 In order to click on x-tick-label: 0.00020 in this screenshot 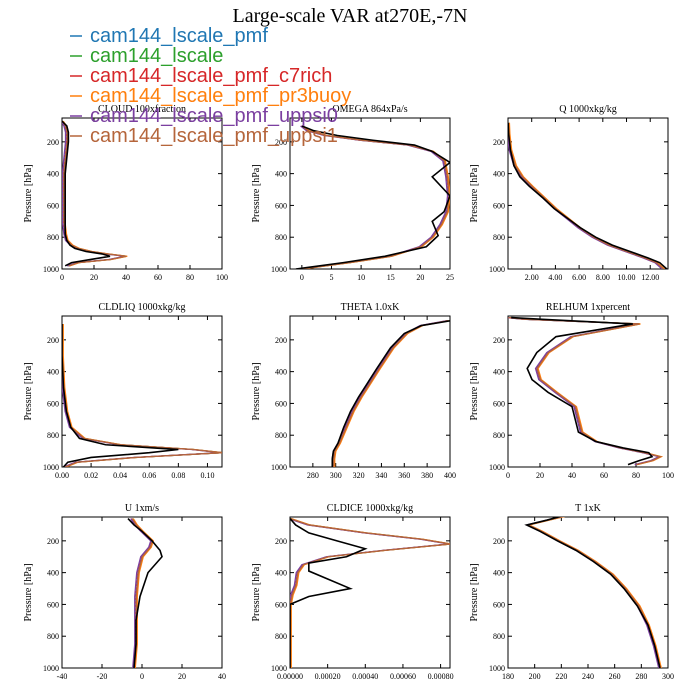, I will do `click(328, 676)`.